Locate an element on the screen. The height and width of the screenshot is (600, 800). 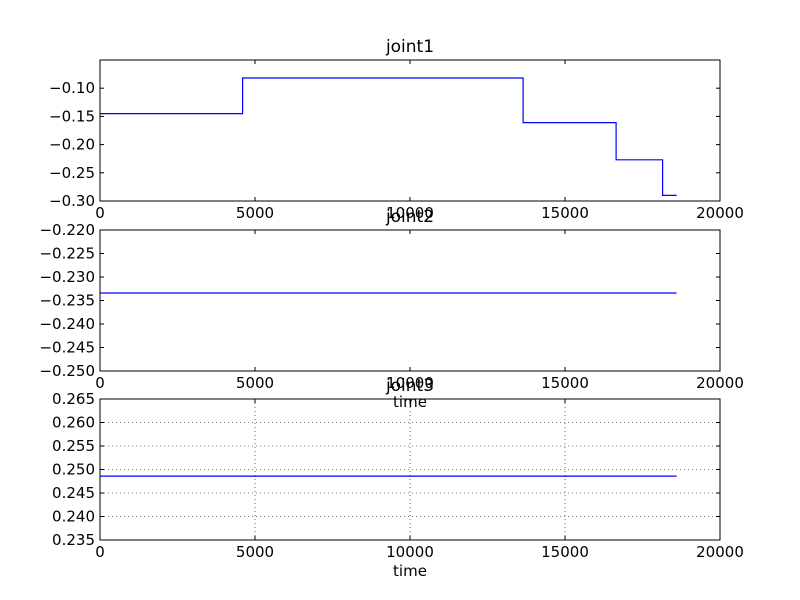
y-tick-label: −0.240 is located at coordinates (67, 324).